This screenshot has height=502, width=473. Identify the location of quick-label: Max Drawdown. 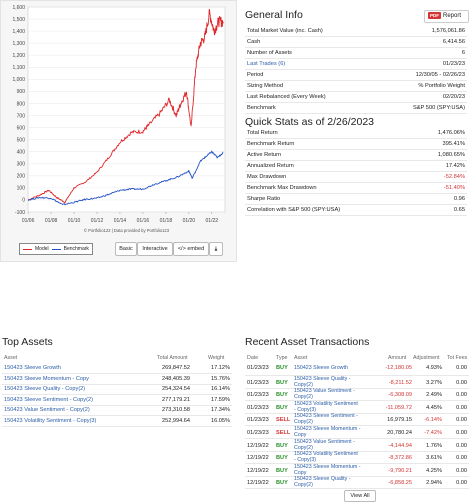
(267, 177).